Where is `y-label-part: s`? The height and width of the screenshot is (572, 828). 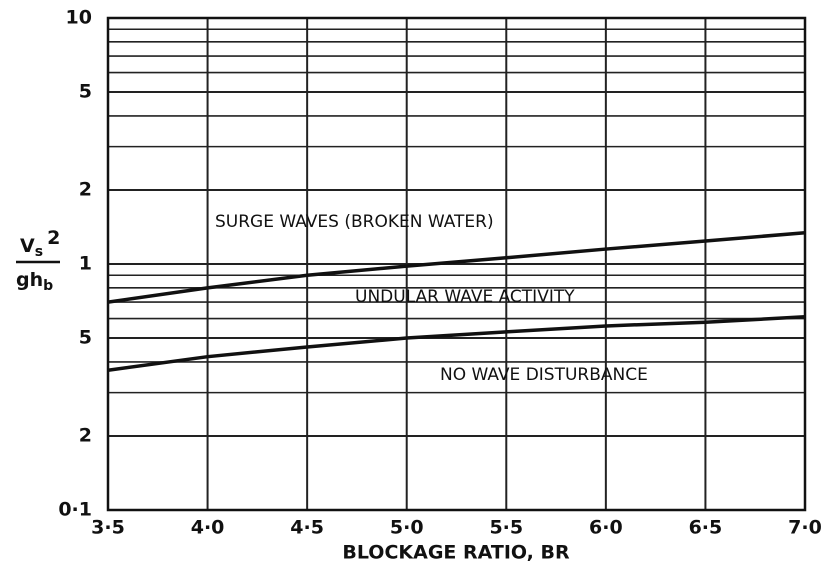 y-label-part: s is located at coordinates (39, 252).